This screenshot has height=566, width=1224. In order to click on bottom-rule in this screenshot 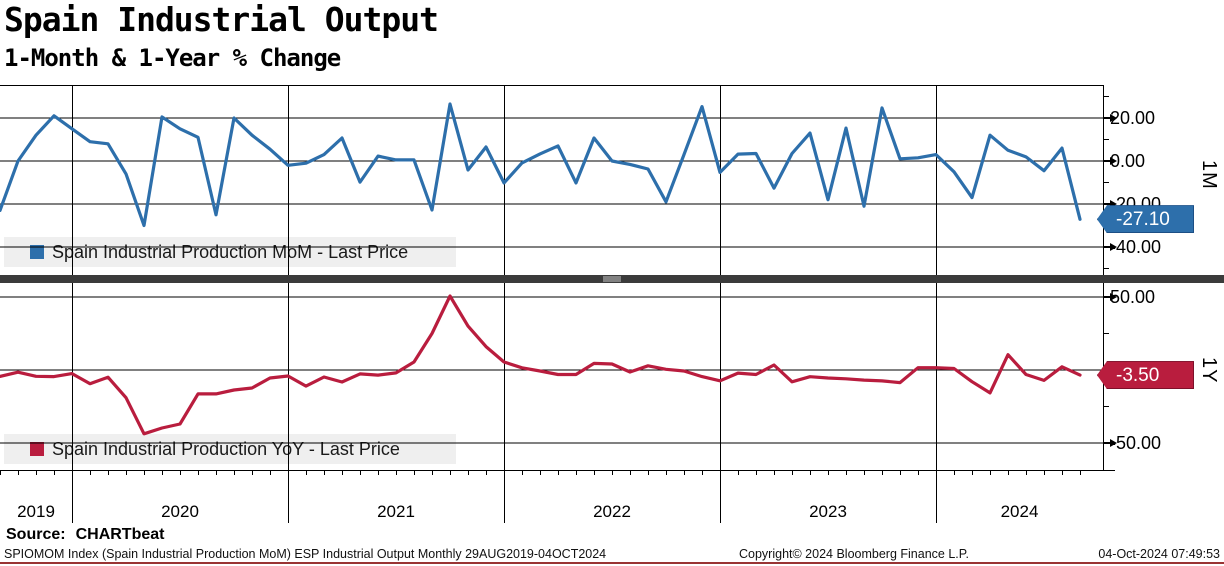, I will do `click(612, 563)`.